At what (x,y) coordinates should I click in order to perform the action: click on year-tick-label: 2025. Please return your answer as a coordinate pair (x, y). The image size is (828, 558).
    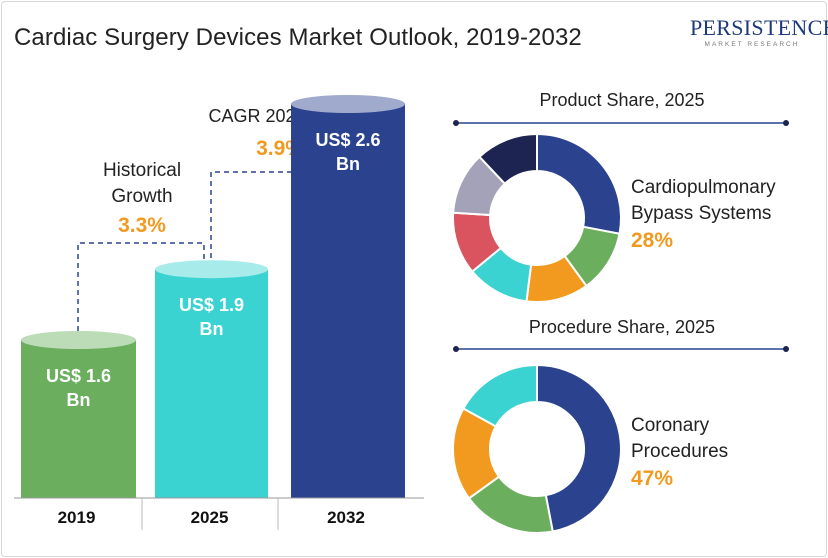
    Looking at the image, I should click on (210, 517).